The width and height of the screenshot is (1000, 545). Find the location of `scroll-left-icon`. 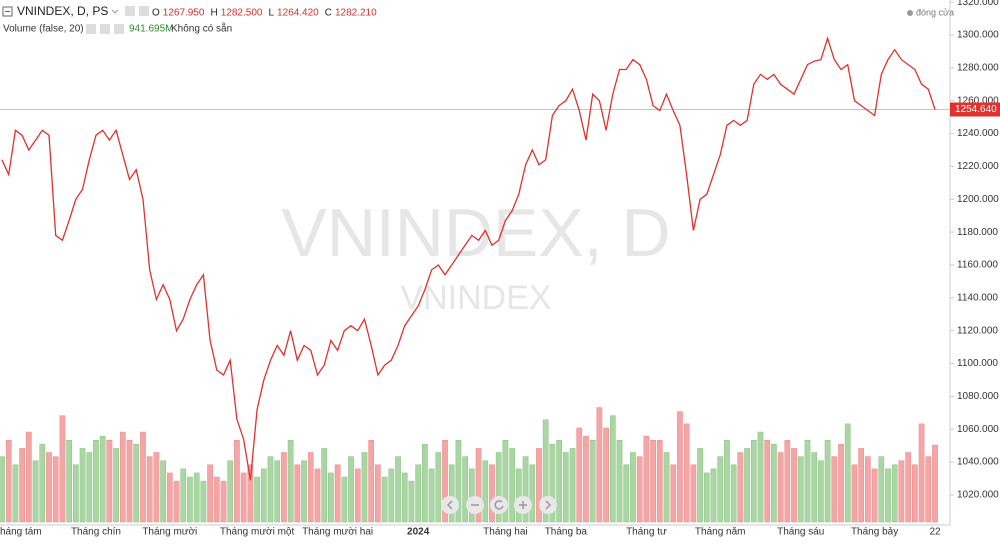

scroll-left-icon is located at coordinates (449, 505).